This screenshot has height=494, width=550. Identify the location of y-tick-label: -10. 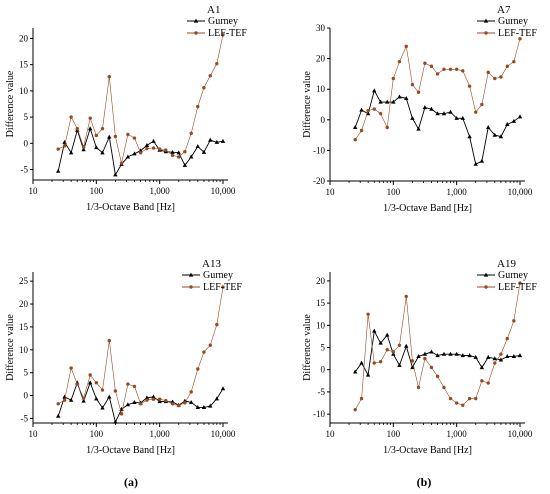
(319, 150).